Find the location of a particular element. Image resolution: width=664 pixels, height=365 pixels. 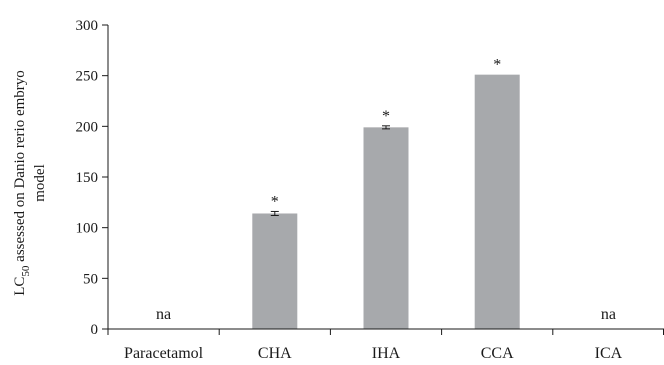

x-tick-label: IHA is located at coordinates (386, 353).